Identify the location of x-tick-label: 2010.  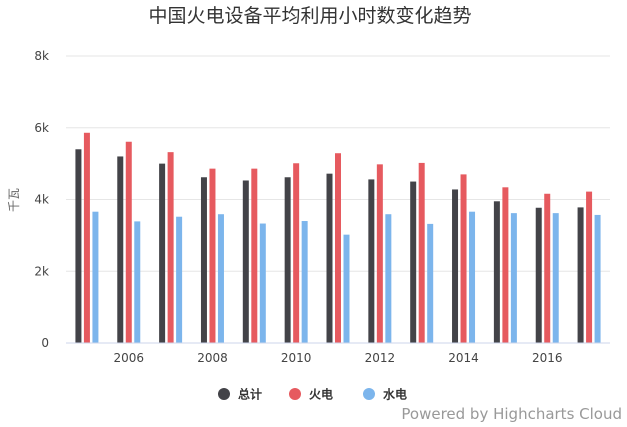
(296, 358).